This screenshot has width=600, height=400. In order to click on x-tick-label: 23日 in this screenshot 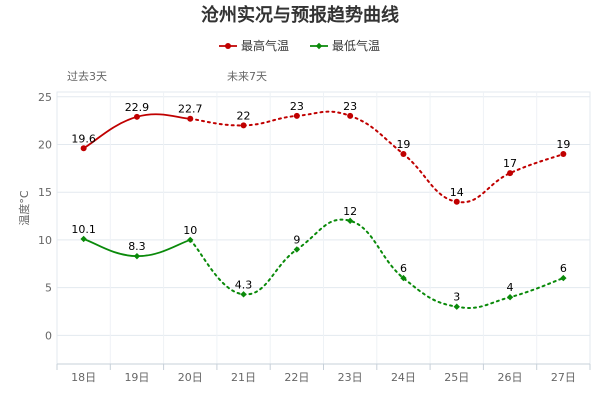, I will do `click(350, 377)`.